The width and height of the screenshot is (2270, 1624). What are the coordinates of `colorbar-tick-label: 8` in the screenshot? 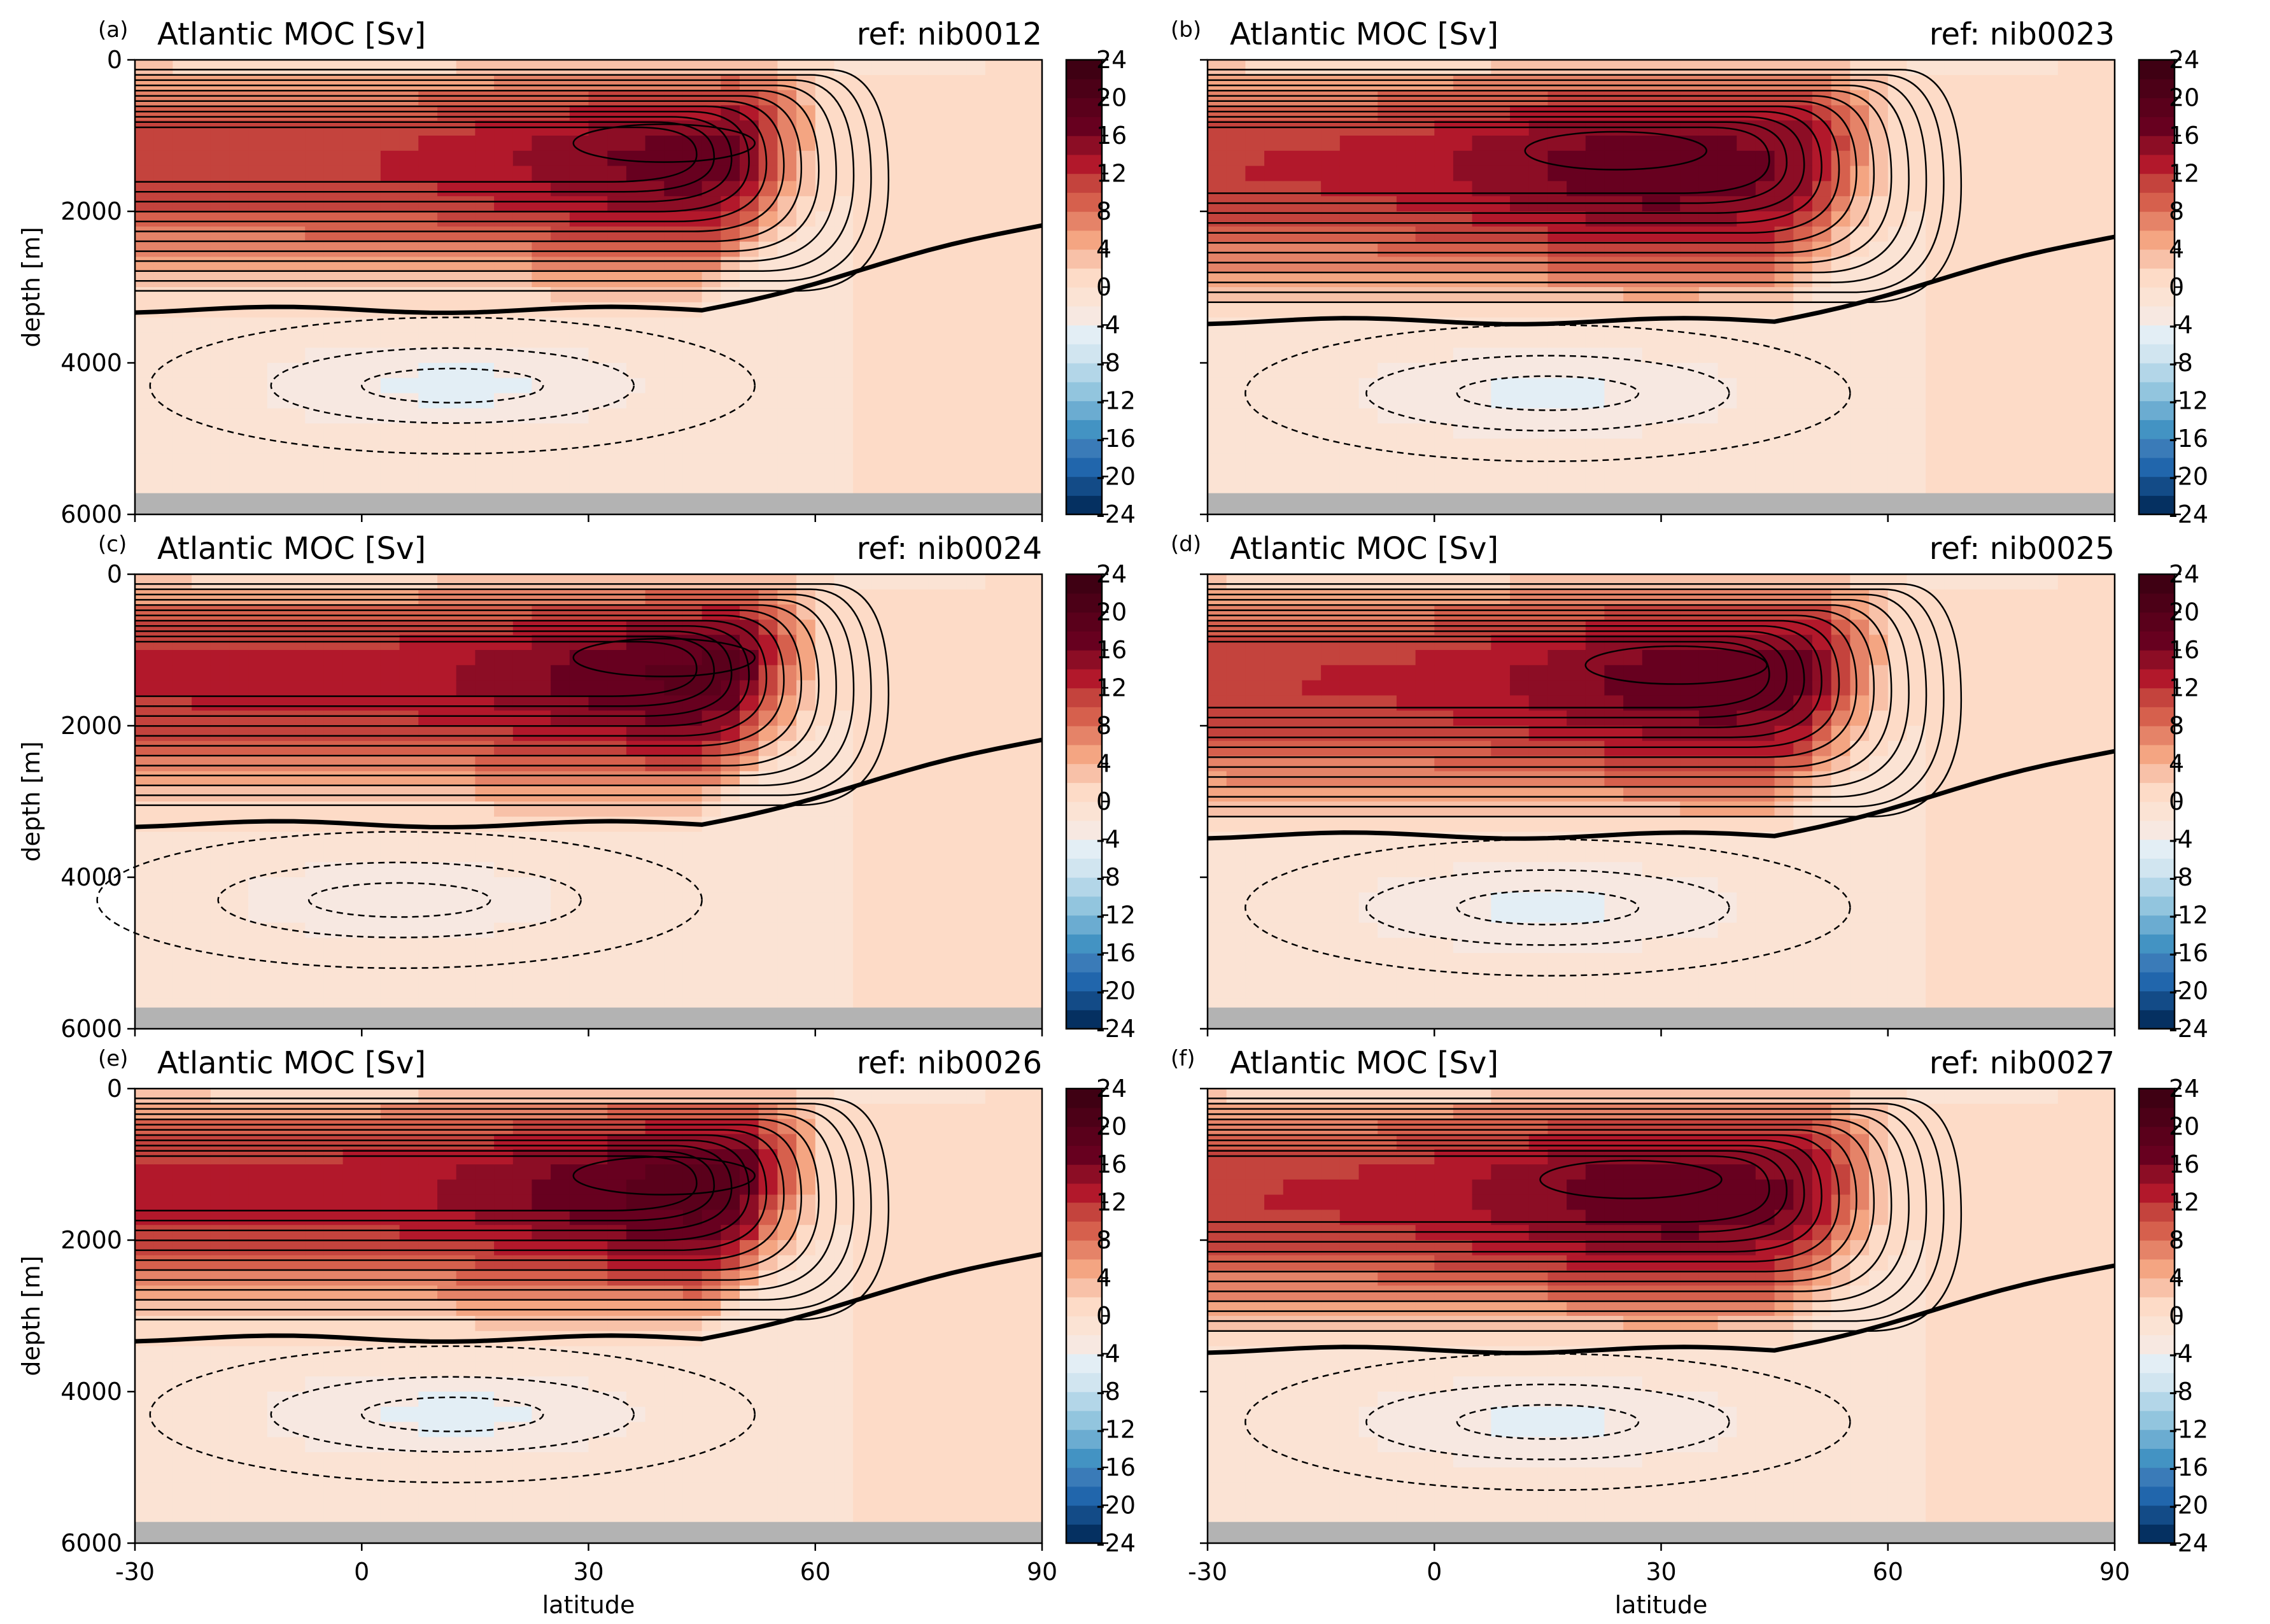 It's located at (1103, 211).